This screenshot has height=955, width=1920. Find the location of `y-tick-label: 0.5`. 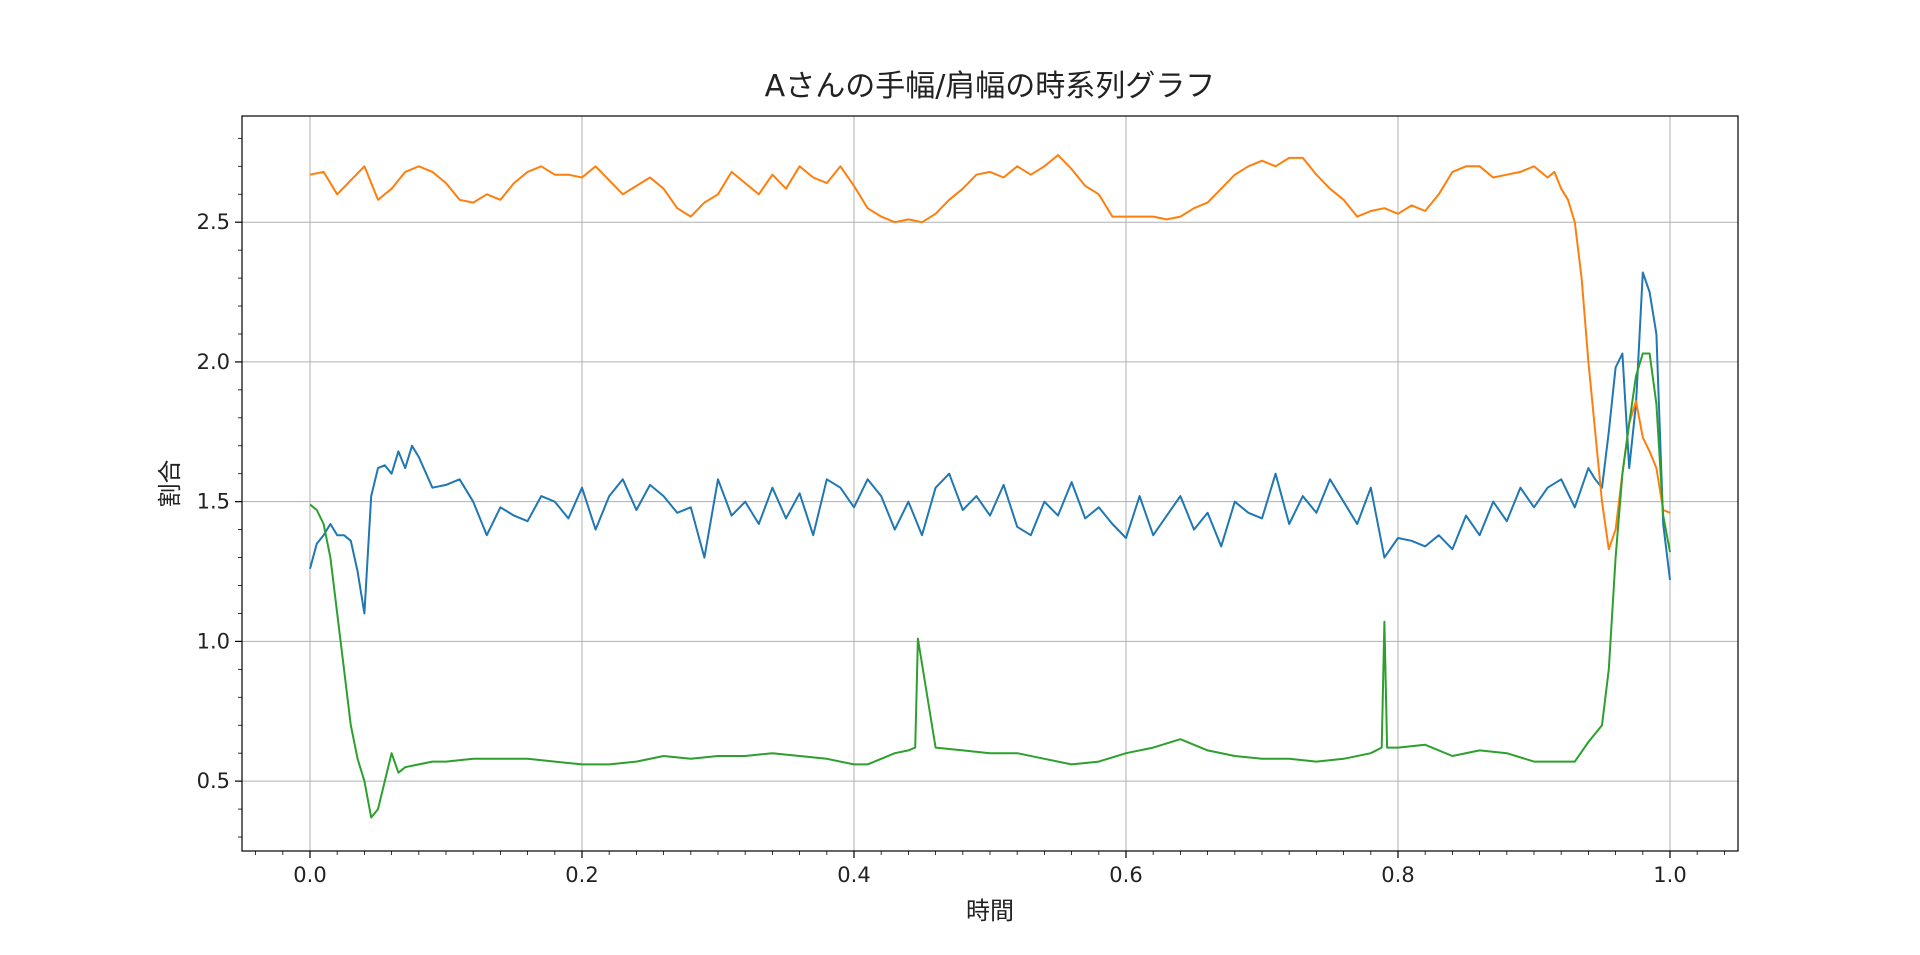

y-tick-label: 0.5 is located at coordinates (213, 781).